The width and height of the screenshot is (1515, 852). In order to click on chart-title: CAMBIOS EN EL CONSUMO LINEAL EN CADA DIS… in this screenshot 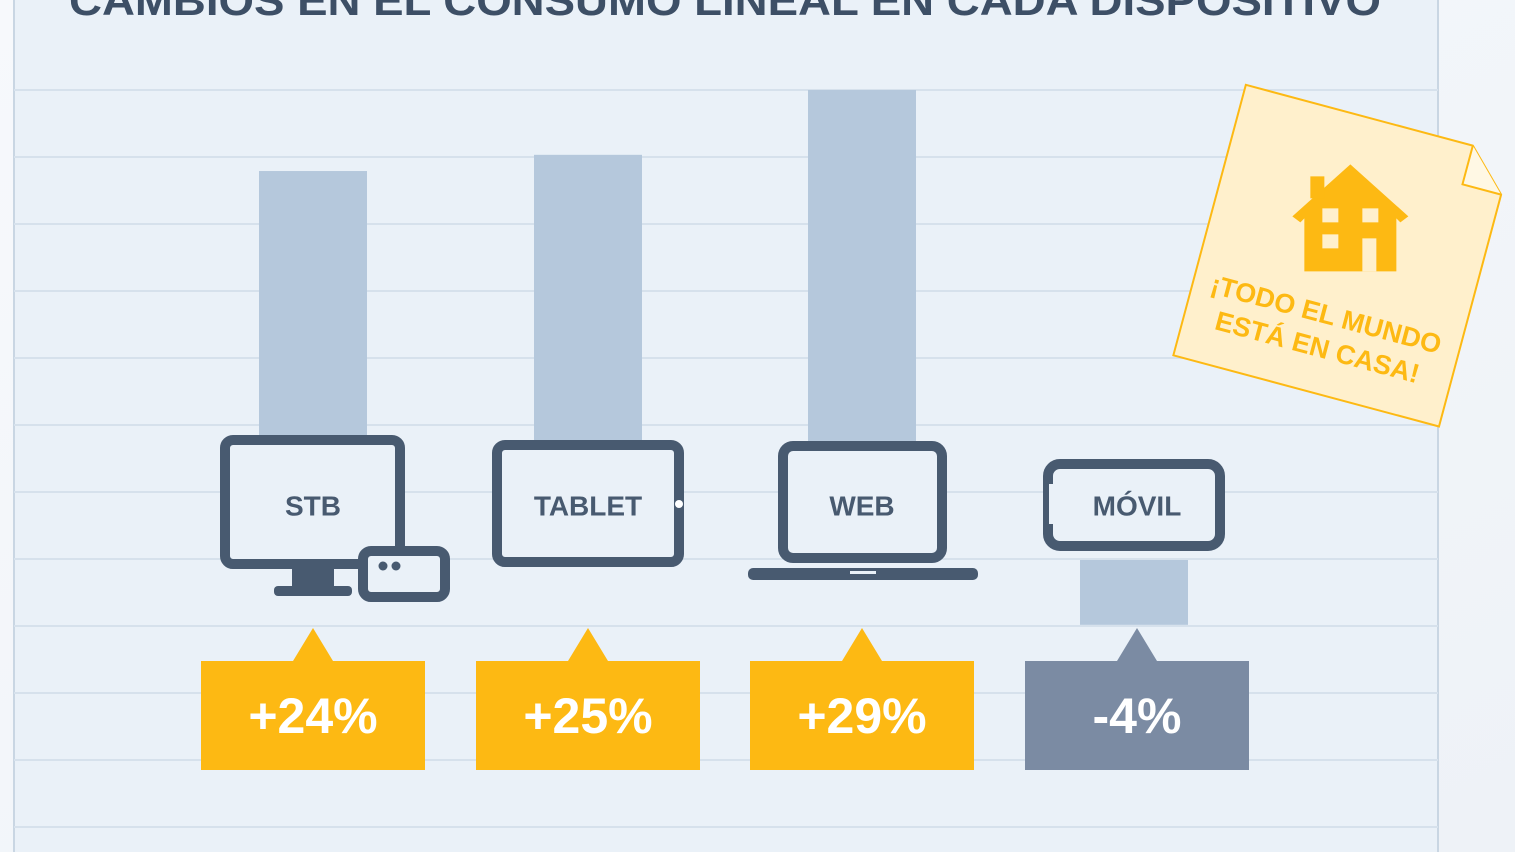, I will do `click(725, 12)`.